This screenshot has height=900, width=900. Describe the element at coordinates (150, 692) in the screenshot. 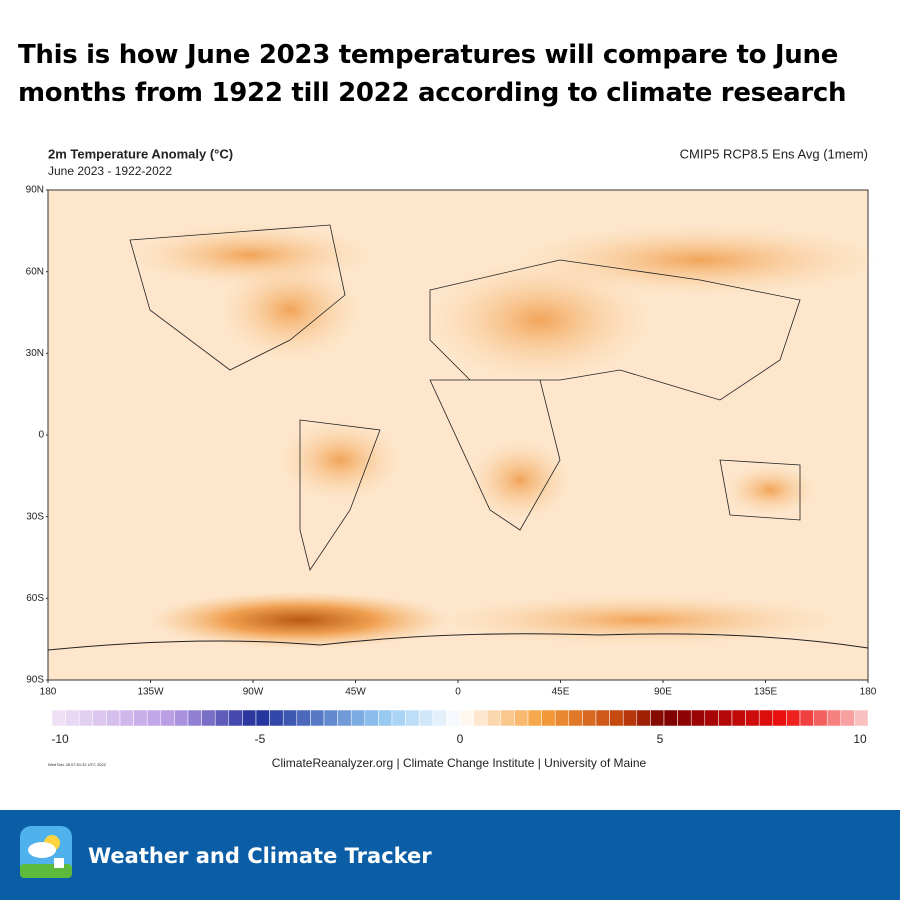

I see `lon-label: 135W` at that location.